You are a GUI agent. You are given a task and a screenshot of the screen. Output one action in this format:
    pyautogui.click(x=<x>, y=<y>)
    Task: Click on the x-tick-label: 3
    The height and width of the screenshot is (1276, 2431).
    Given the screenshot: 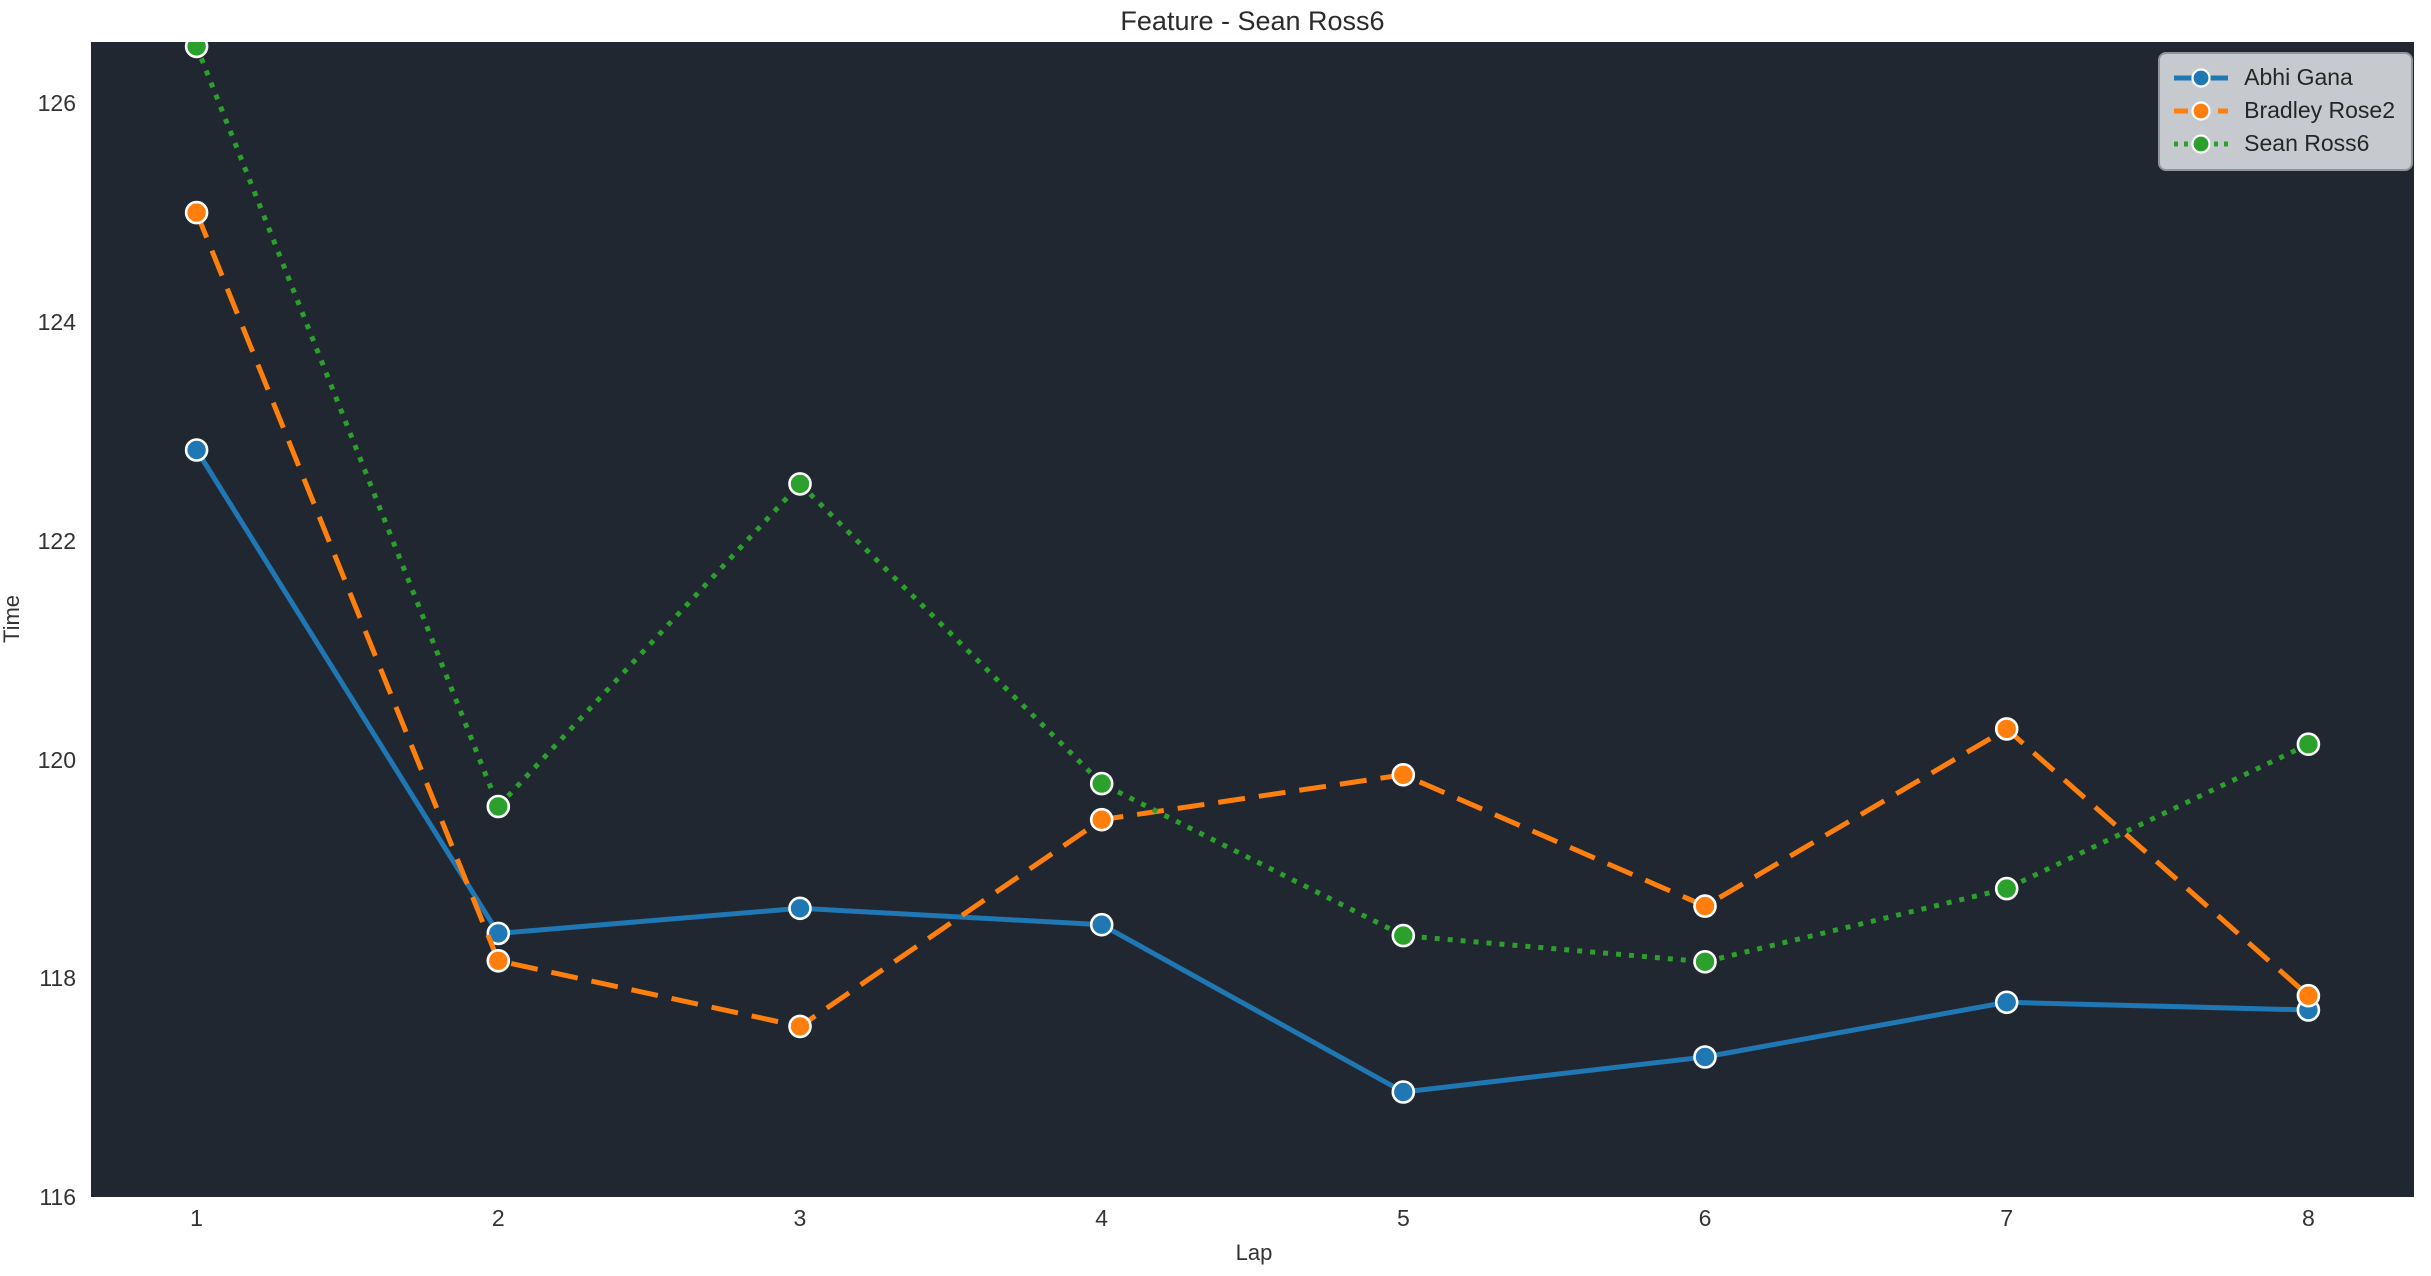 What is the action you would take?
    pyautogui.click(x=800, y=1218)
    